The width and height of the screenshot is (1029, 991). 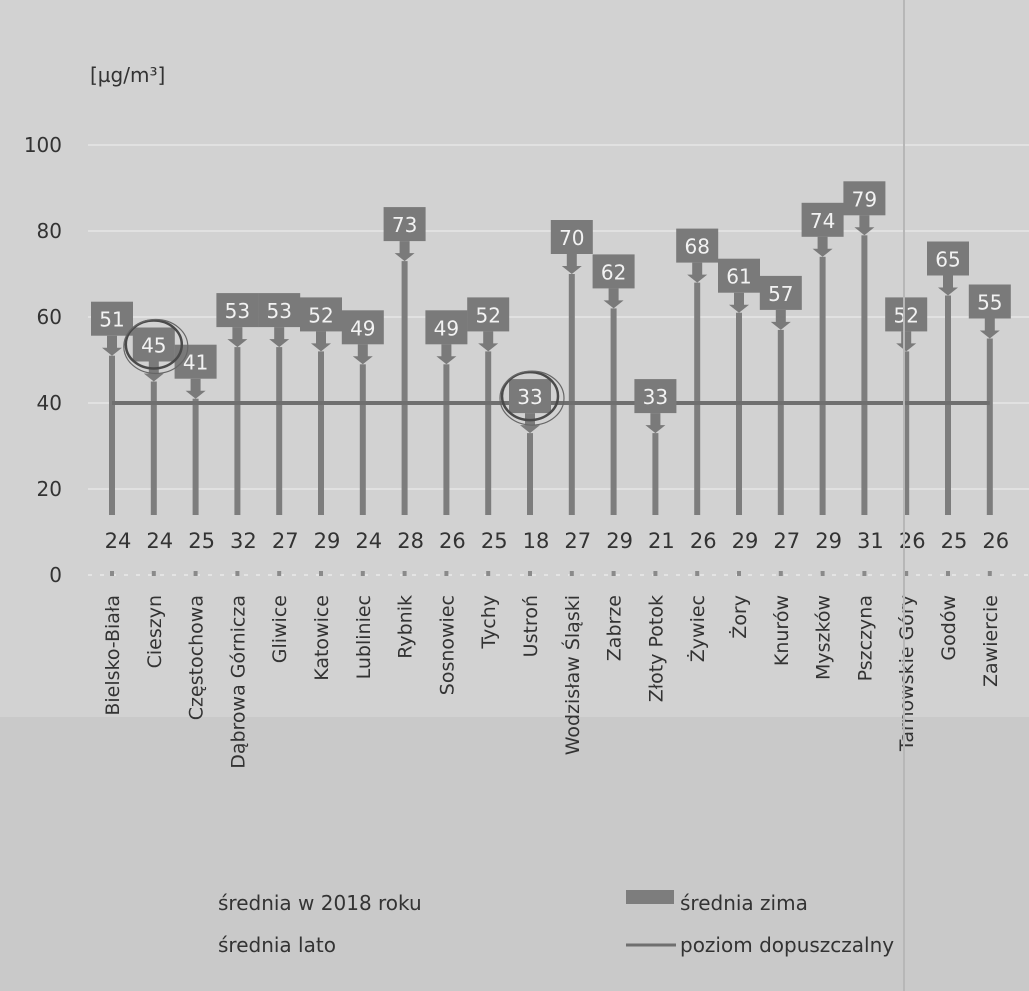 What do you see at coordinates (49, 317) in the screenshot?
I see `y-tick-label: 60` at bounding box center [49, 317].